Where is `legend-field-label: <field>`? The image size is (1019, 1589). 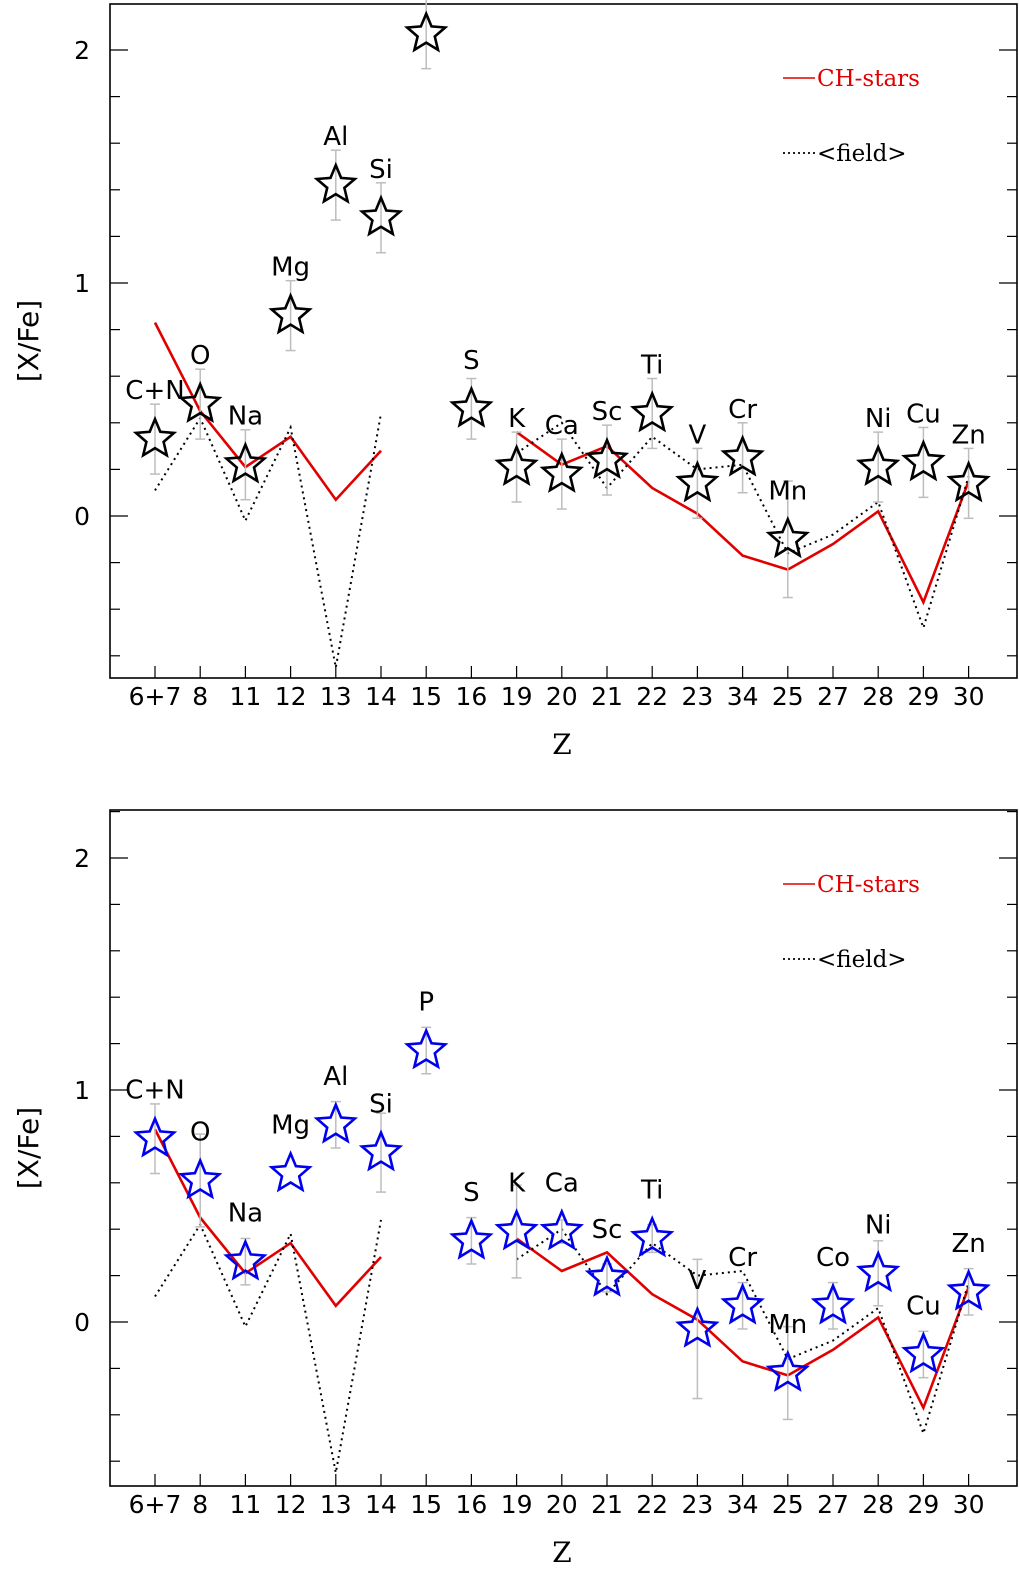
legend-field-label: <field> is located at coordinates (862, 154).